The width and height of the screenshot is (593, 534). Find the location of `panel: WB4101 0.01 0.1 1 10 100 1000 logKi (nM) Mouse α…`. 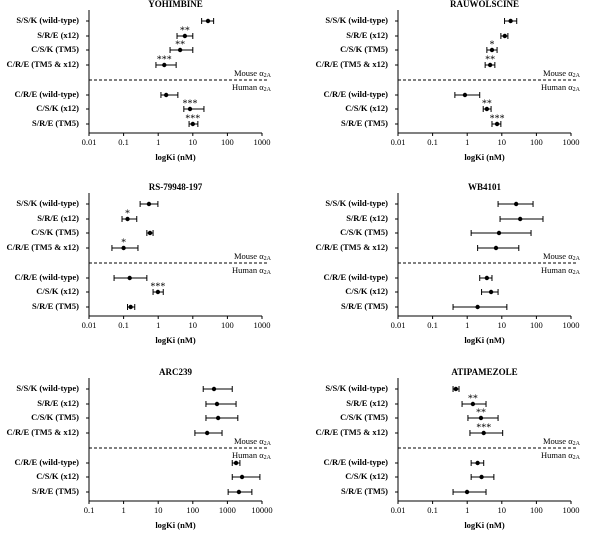

panel: WB4101 0.01 0.1 1 10 100 1000 logKi (nM) Mouse α… is located at coordinates (448, 263).